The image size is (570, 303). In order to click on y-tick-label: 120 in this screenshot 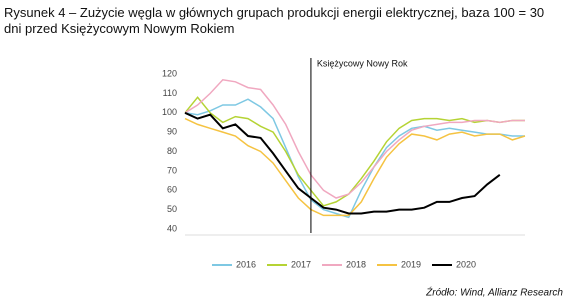, I will do `click(169, 73)`.